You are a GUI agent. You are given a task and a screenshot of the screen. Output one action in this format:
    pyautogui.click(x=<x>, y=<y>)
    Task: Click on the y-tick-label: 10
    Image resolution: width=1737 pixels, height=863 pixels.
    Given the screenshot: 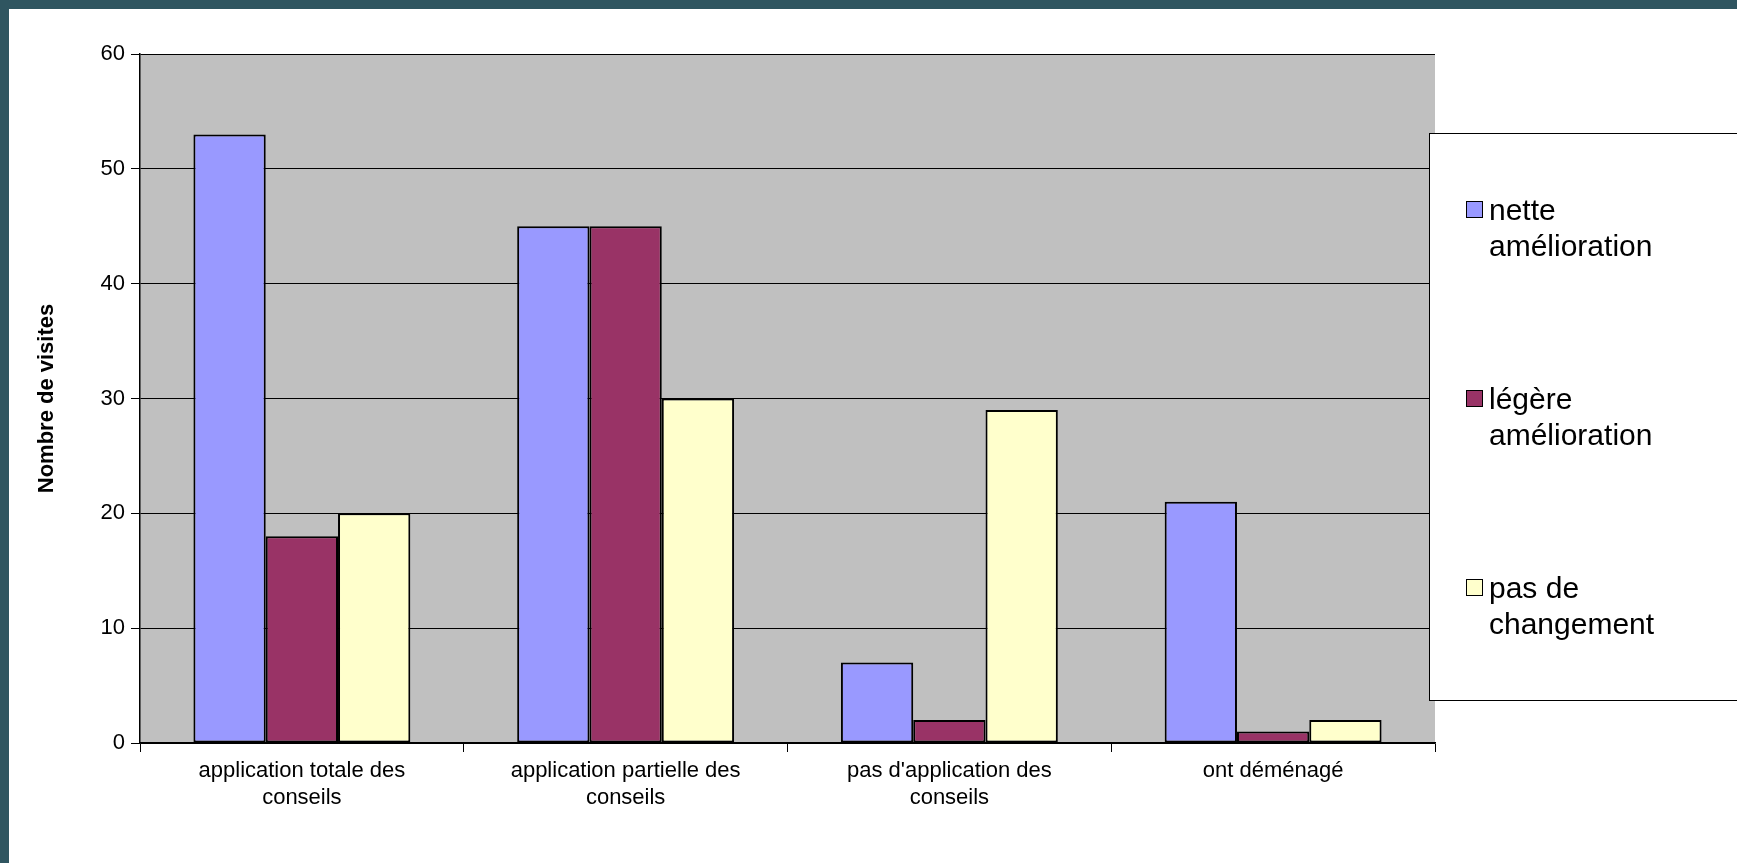 What is the action you would take?
    pyautogui.click(x=112, y=627)
    